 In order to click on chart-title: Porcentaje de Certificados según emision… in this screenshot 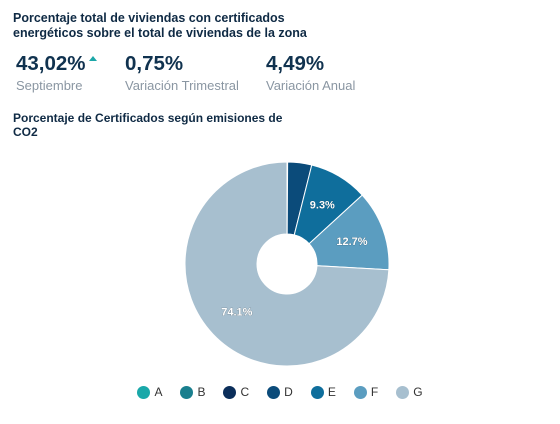, I will do `click(148, 125)`.